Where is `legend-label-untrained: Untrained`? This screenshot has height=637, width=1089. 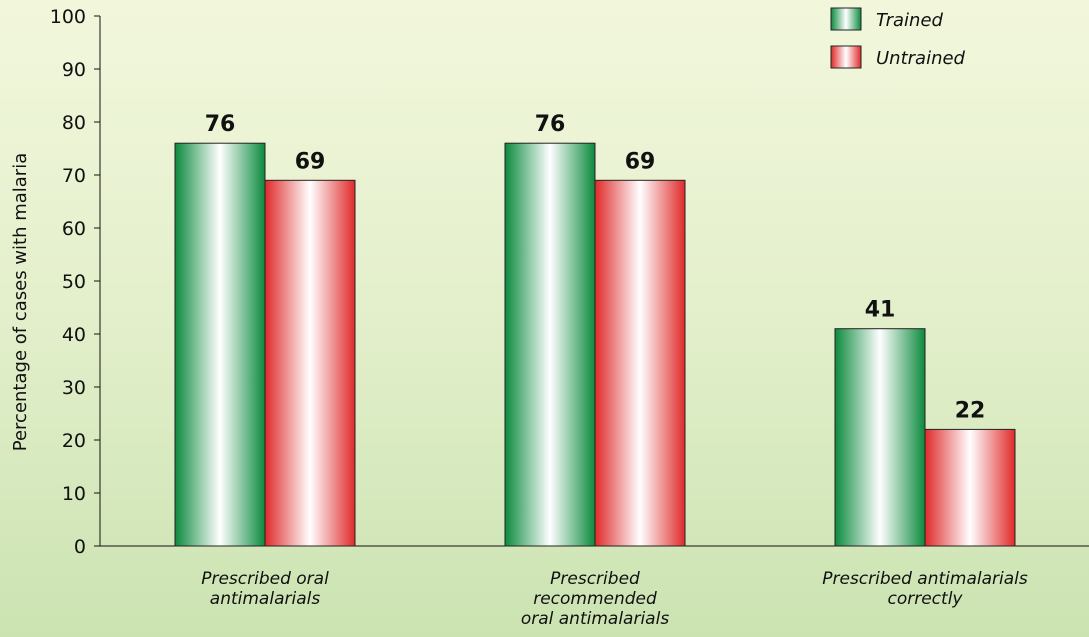 legend-label-untrained: Untrained is located at coordinates (921, 58).